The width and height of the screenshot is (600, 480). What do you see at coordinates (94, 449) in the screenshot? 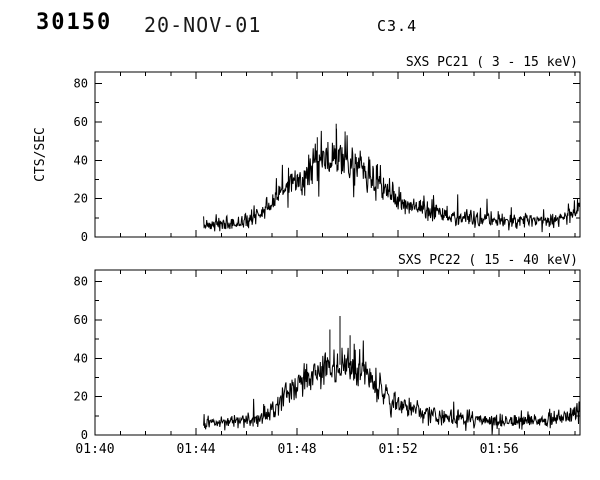
I see `x-tick-label: 01:40` at bounding box center [94, 449].